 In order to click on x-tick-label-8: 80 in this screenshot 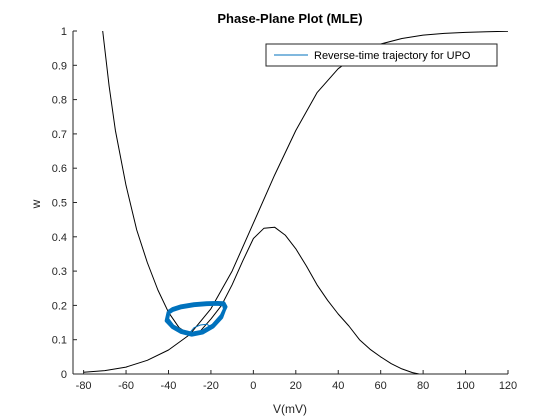, I will do `click(423, 386)`.